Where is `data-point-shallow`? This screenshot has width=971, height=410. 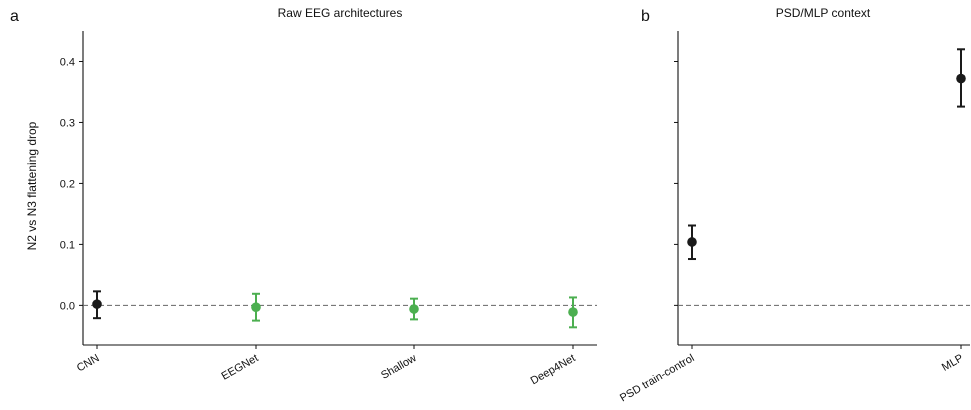
data-point-shallow is located at coordinates (414, 309).